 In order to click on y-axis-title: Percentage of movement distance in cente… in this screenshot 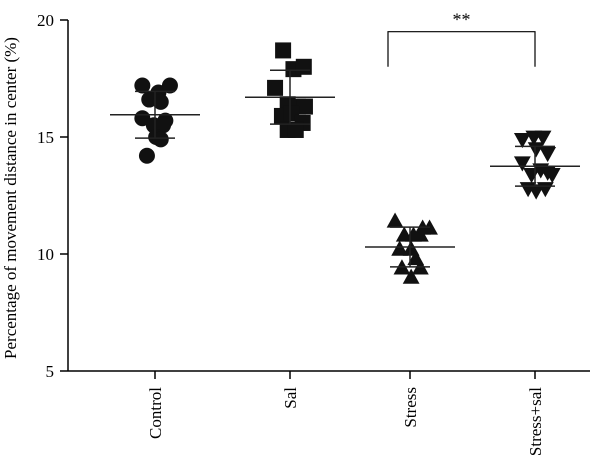, I will do `click(10, 198)`.